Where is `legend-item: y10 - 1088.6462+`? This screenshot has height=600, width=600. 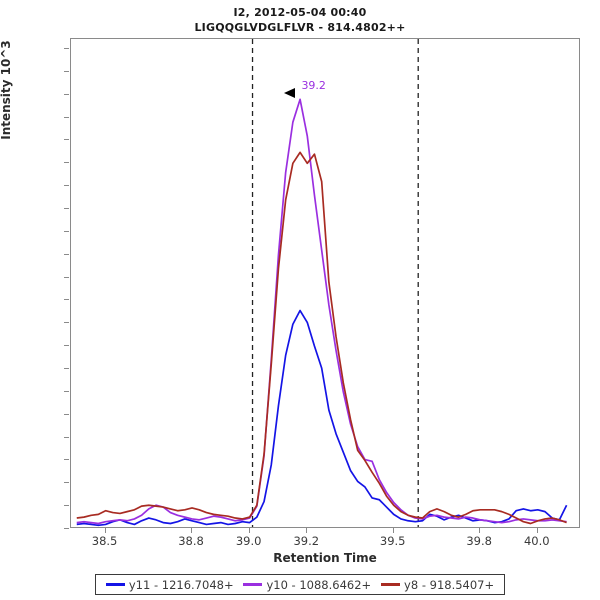 legend-item: y10 - 1088.6462+ is located at coordinates (307, 585).